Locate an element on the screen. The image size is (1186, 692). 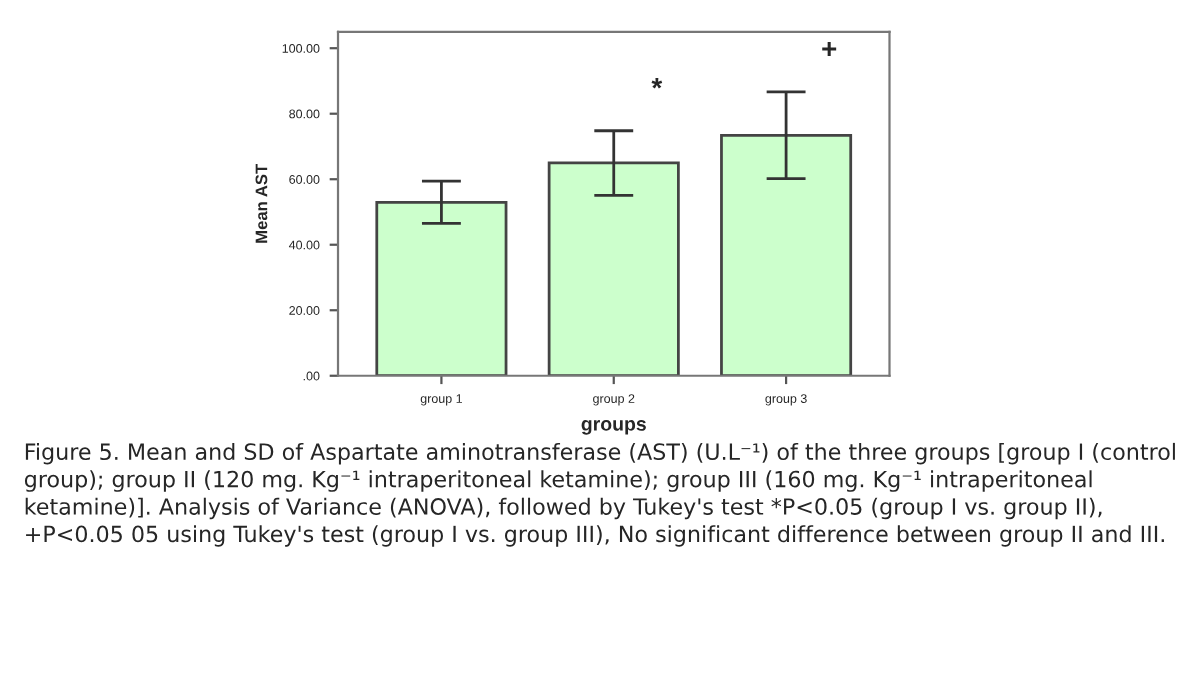
y-axis-title: Mean AST is located at coordinates (261, 203).